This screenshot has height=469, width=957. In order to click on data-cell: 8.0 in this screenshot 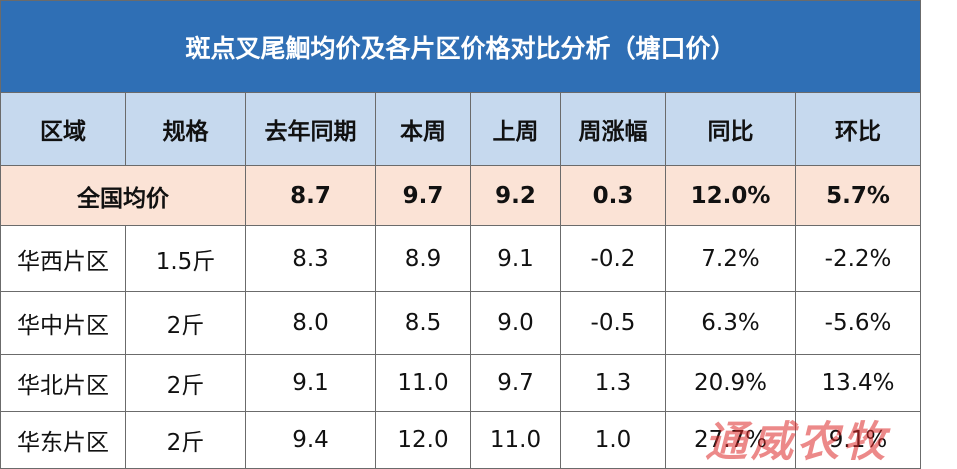, I will do `click(310, 323)`.